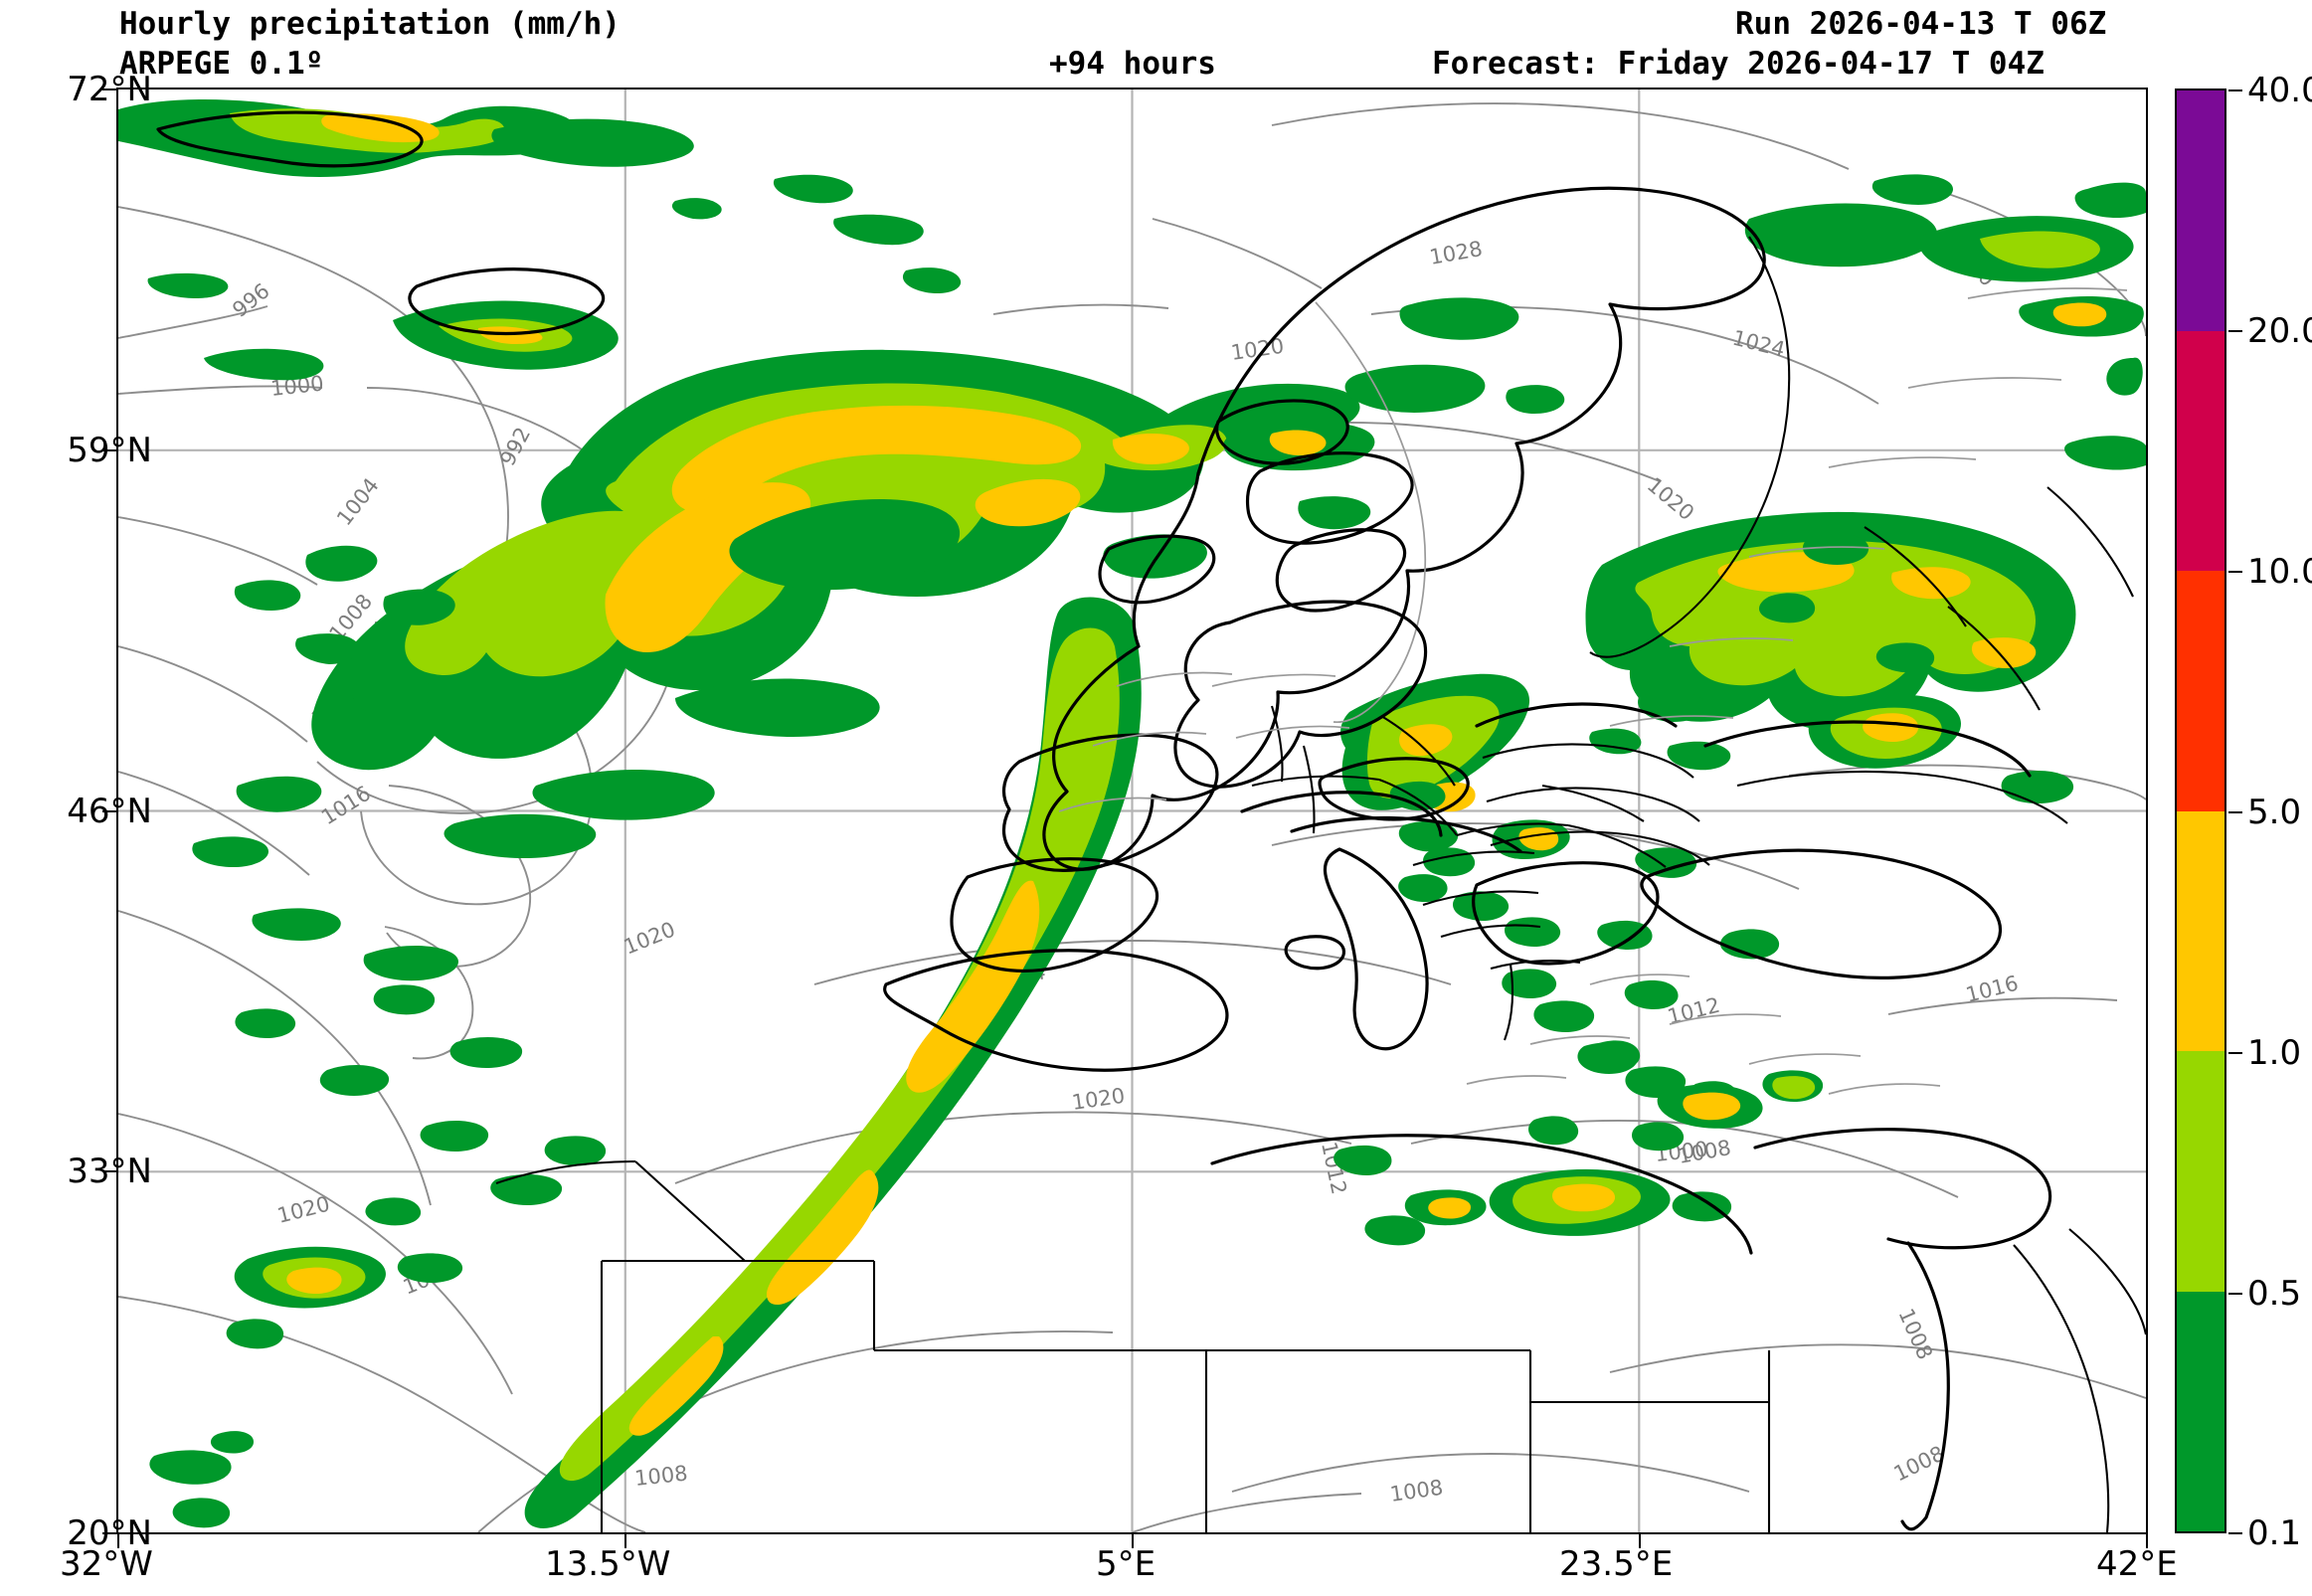  I want to click on isobar-label: 1024, so click(1759, 344).